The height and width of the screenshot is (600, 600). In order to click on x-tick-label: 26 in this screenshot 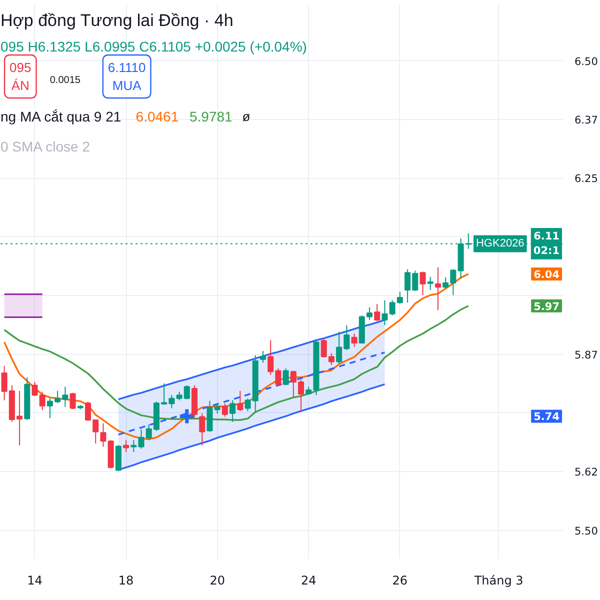, I will do `click(400, 581)`.